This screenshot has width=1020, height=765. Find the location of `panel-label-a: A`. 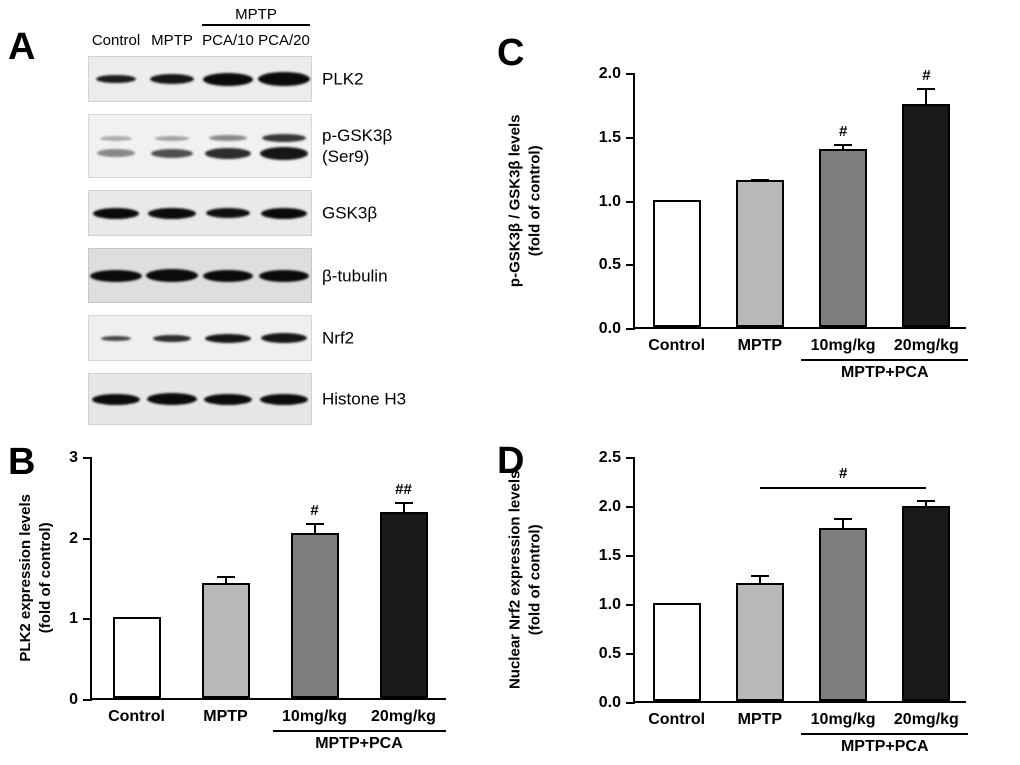

panel-label-a: A is located at coordinates (22, 47).